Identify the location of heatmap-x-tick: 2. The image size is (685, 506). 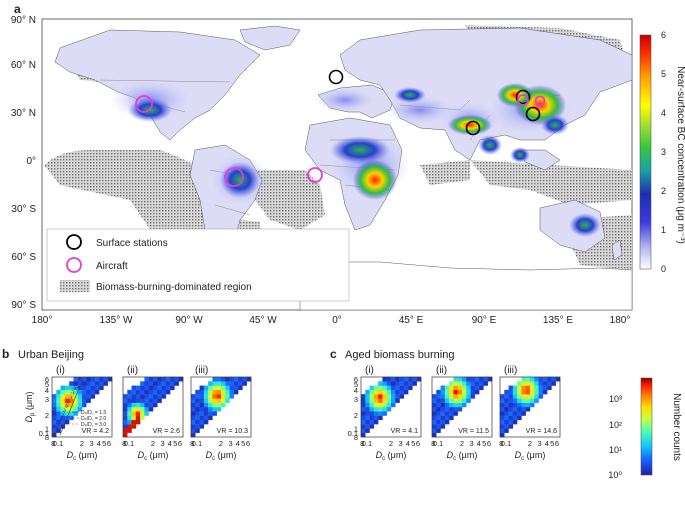
(462, 443).